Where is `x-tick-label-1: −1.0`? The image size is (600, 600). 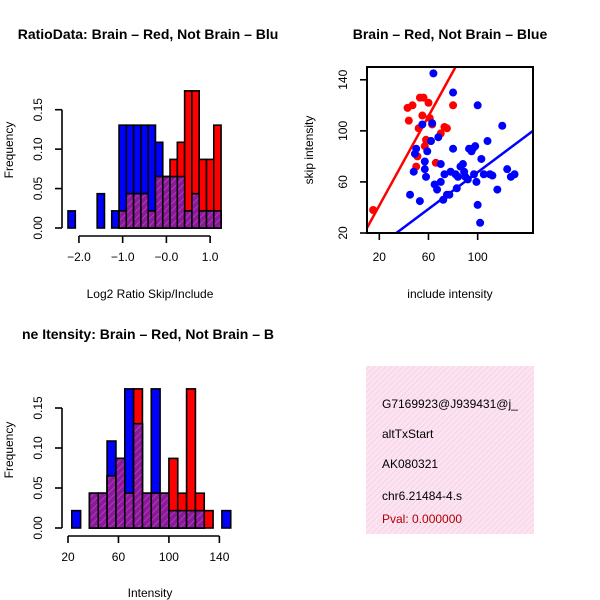
x-tick-label-1: −1.0 is located at coordinates (123, 257).